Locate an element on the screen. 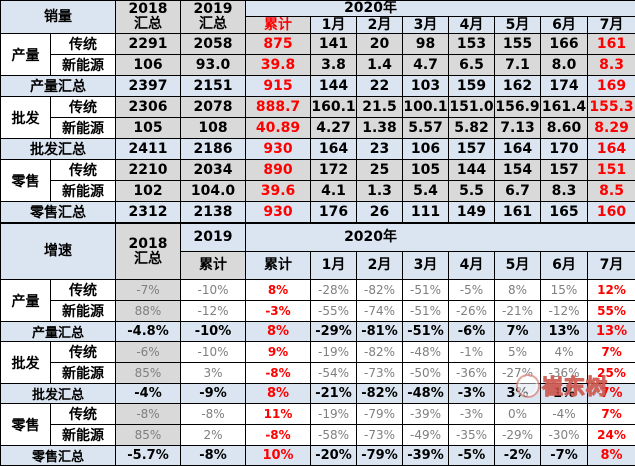  value-cell: -39% is located at coordinates (426, 414).